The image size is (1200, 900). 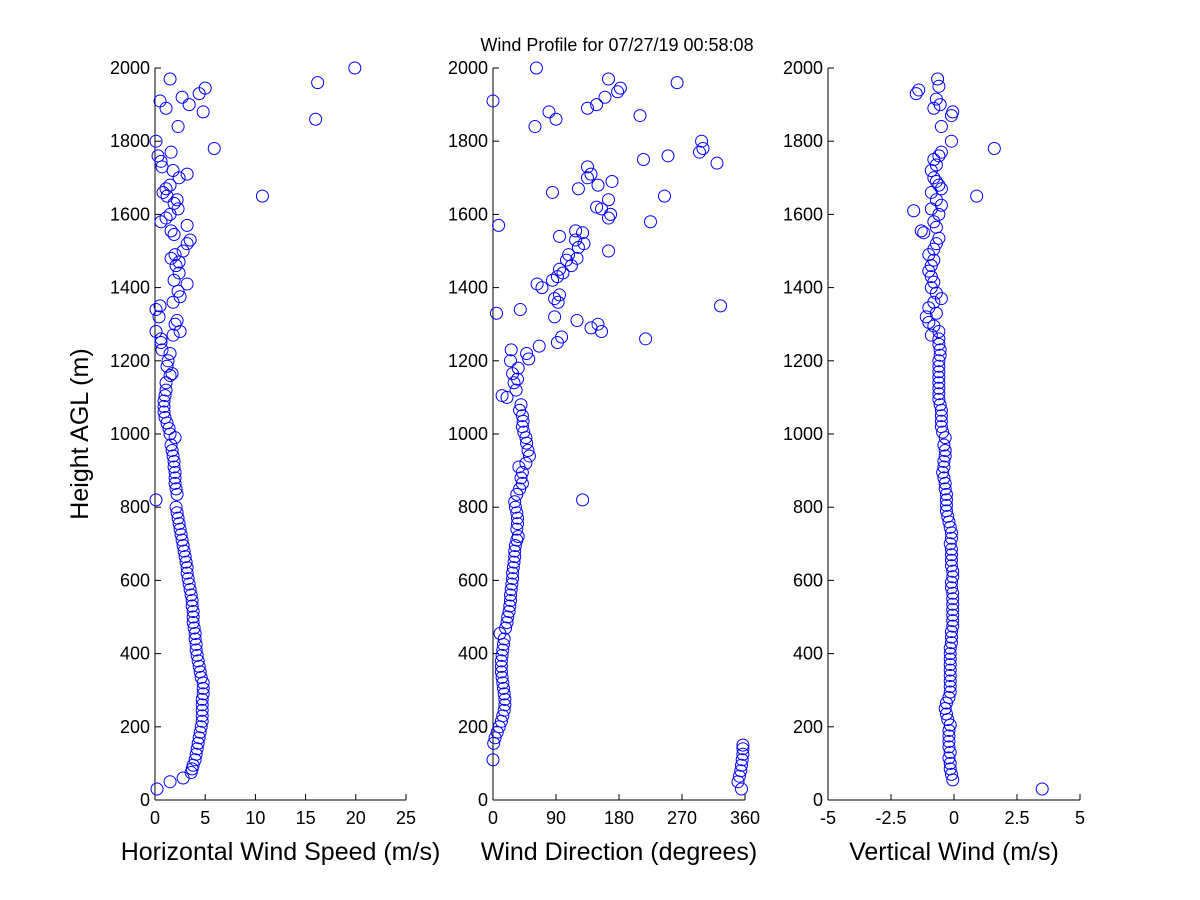 What do you see at coordinates (130, 361) in the screenshot?
I see `y-tick-label: 1200` at bounding box center [130, 361].